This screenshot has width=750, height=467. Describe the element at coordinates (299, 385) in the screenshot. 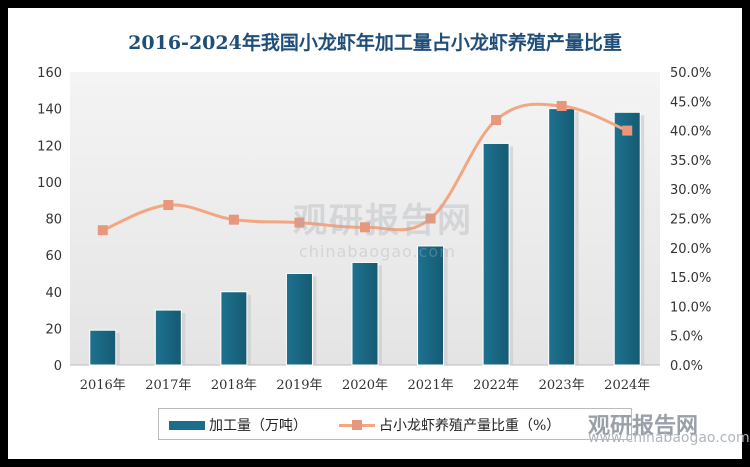

I see `x-tick-label: 2019年` at that location.